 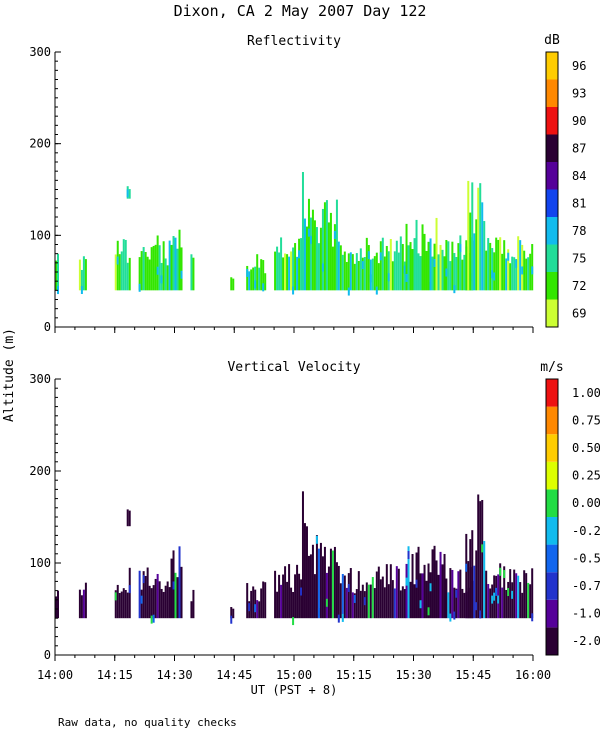 I want to click on colorbar-label: -1.00, so click(x=586, y=614).